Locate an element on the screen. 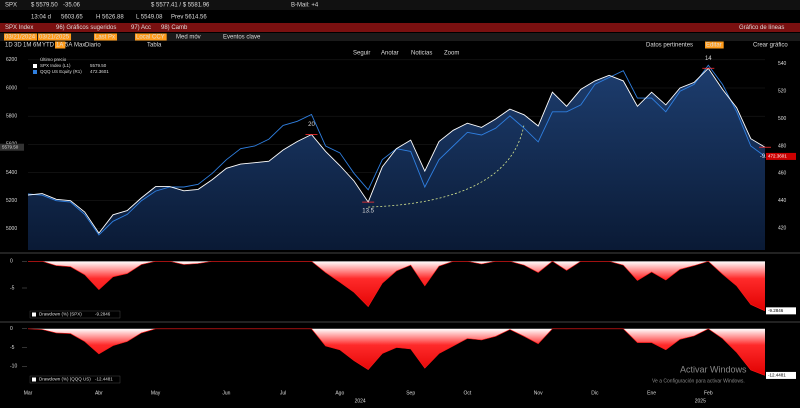  toolbar-text: Datos pertinentes is located at coordinates (669, 46).